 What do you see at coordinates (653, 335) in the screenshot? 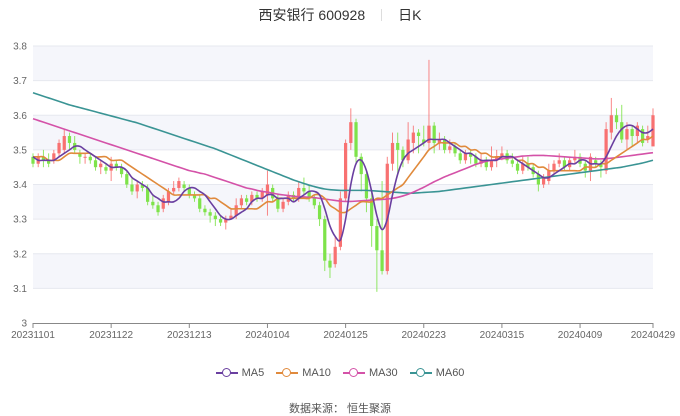
I see `x-axis-label: 20240429` at bounding box center [653, 335].